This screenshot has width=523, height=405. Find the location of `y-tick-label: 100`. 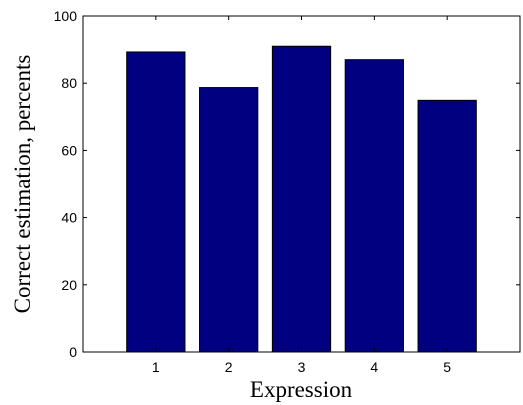

y-tick-label: 100 is located at coordinates (66, 16).